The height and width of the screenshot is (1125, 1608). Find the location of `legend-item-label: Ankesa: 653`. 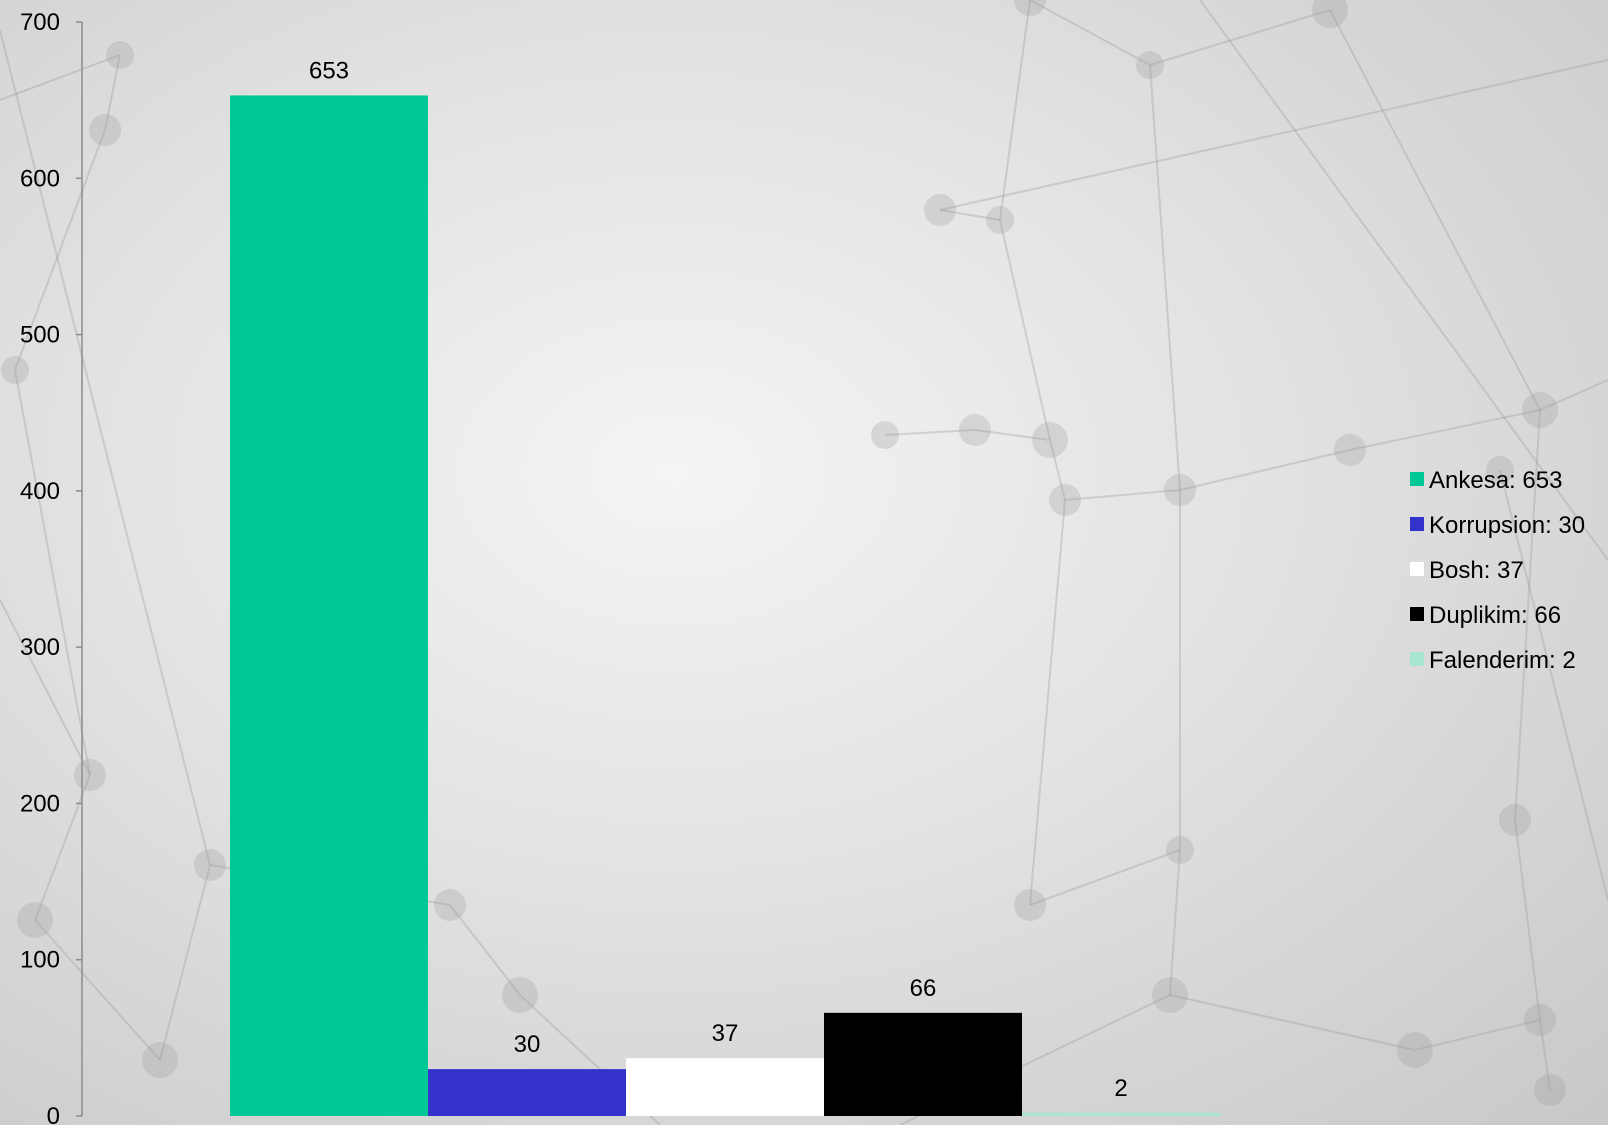

legend-item-label: Ankesa: 653 is located at coordinates (1495, 480).